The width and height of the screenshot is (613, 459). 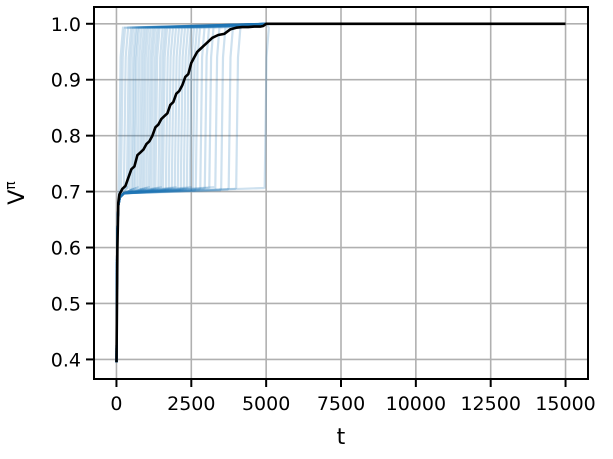 What do you see at coordinates (341, 404) in the screenshot?
I see `x-tick-label: 7500` at bounding box center [341, 404].